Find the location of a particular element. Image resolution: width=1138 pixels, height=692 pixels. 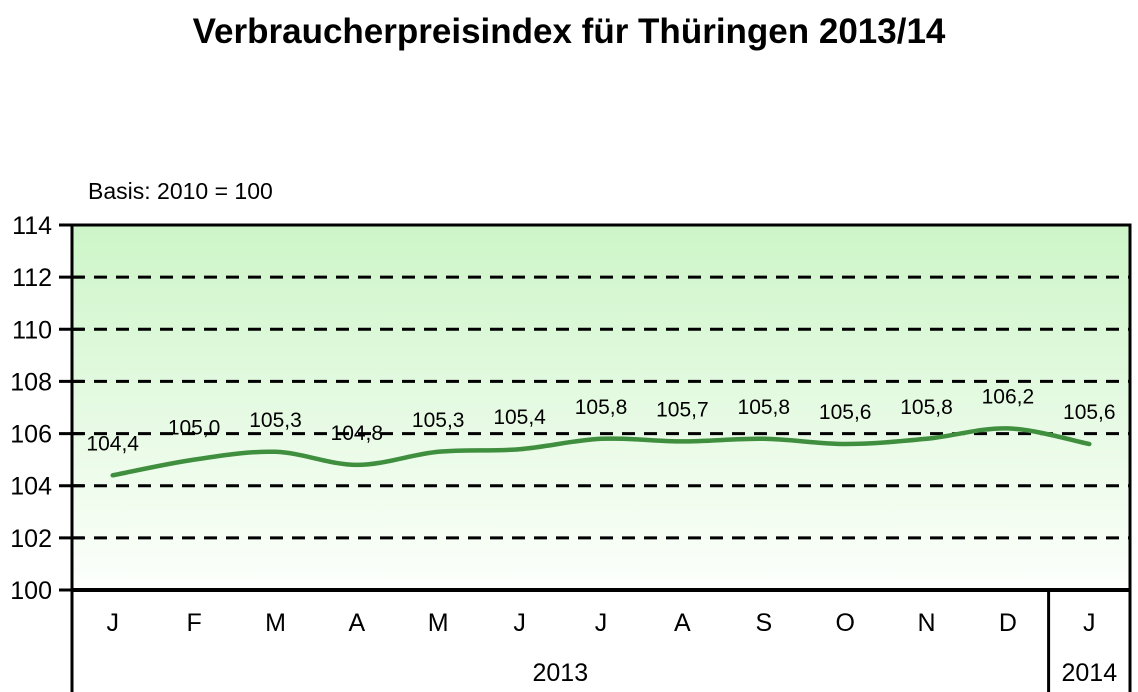

y-tick-label-110: 110 is located at coordinates (32, 330).